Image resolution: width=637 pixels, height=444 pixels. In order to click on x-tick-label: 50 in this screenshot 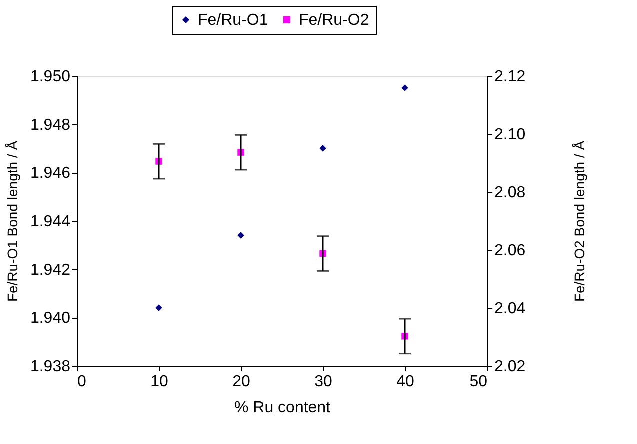, I will do `click(479, 382)`.